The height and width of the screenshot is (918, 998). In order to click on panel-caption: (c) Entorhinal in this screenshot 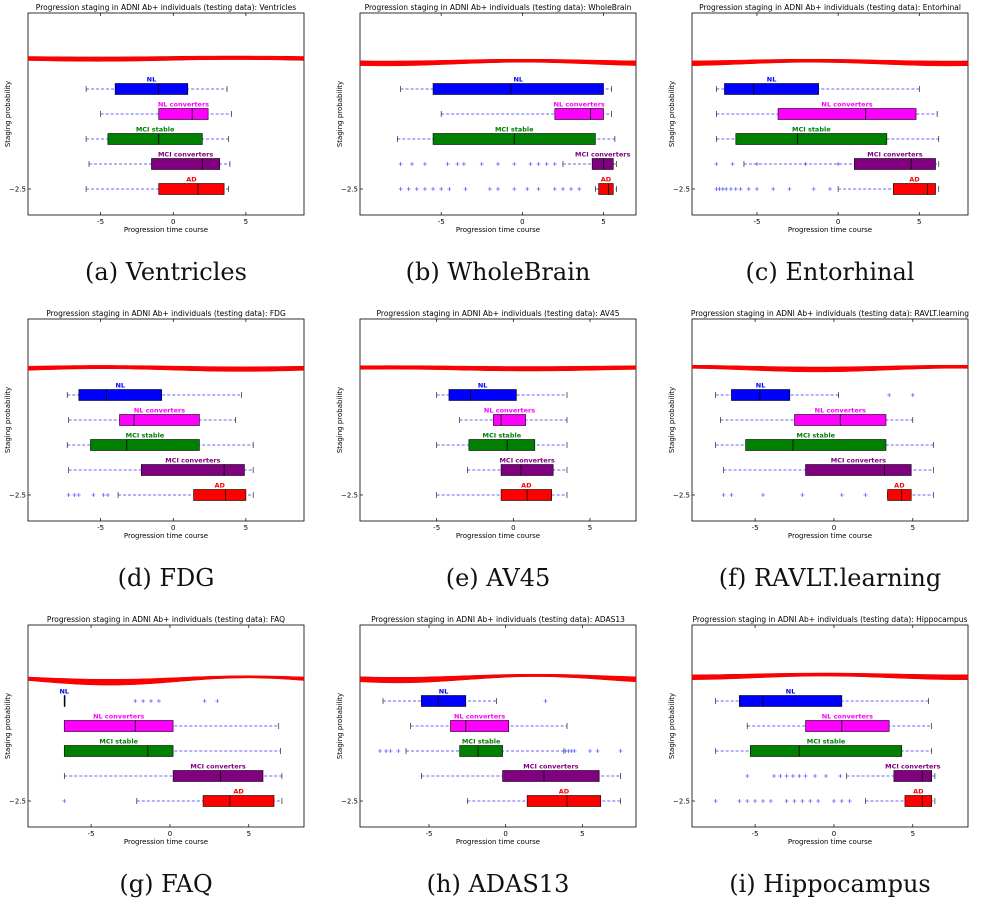, I will do `click(830, 272)`.